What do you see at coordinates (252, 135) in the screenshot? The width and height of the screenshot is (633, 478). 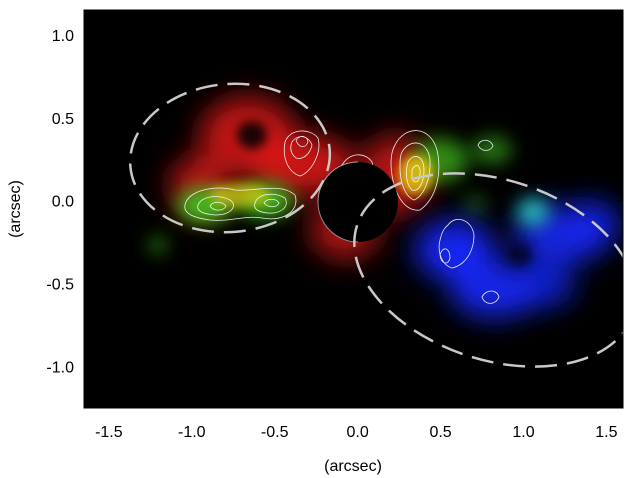 I see `dark-cavity` at bounding box center [252, 135].